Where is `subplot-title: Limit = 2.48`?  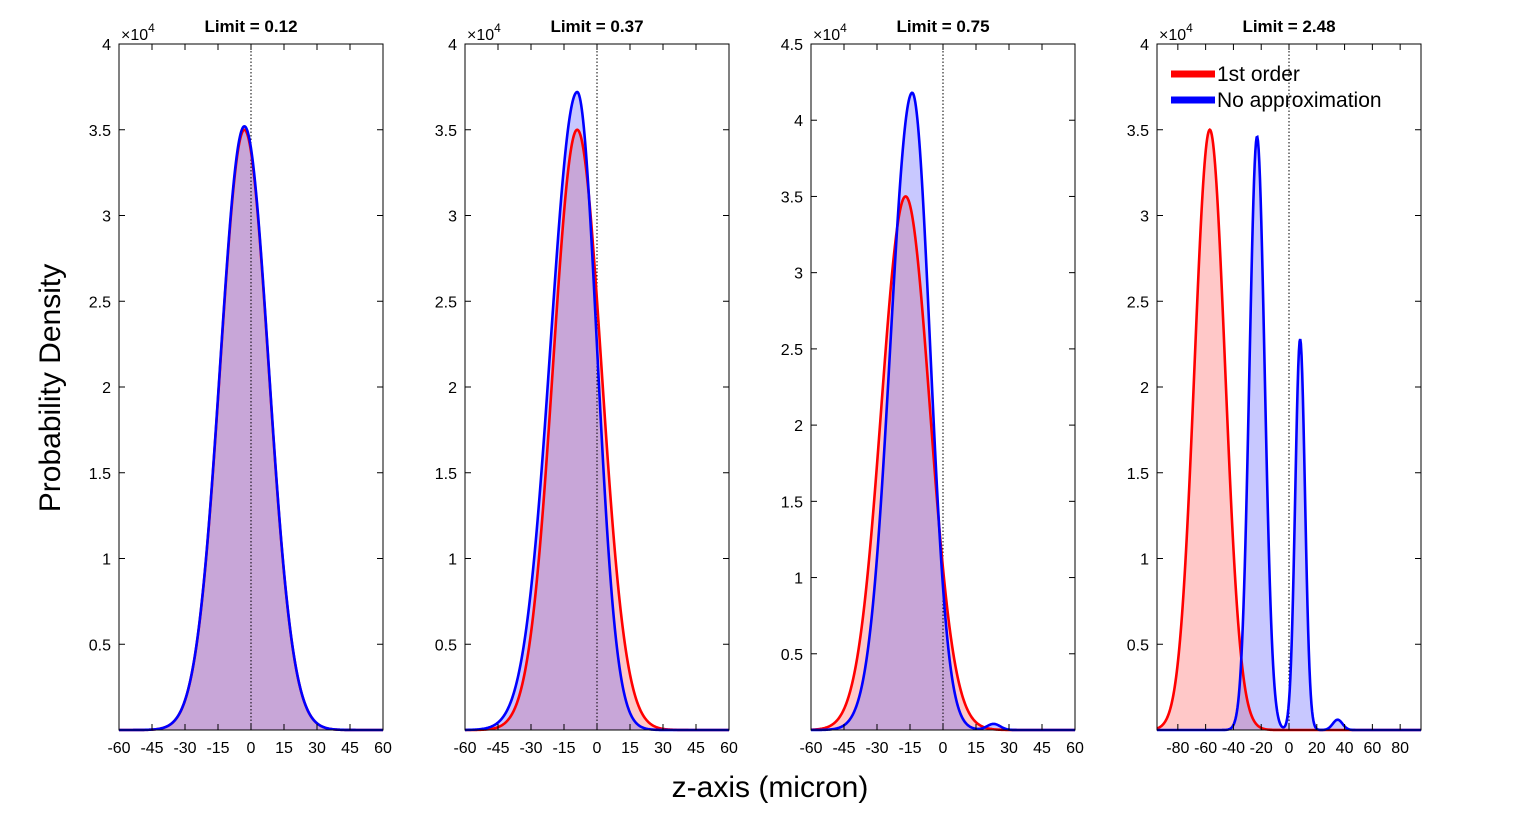
subplot-title: Limit = 2.48 is located at coordinates (1288, 26).